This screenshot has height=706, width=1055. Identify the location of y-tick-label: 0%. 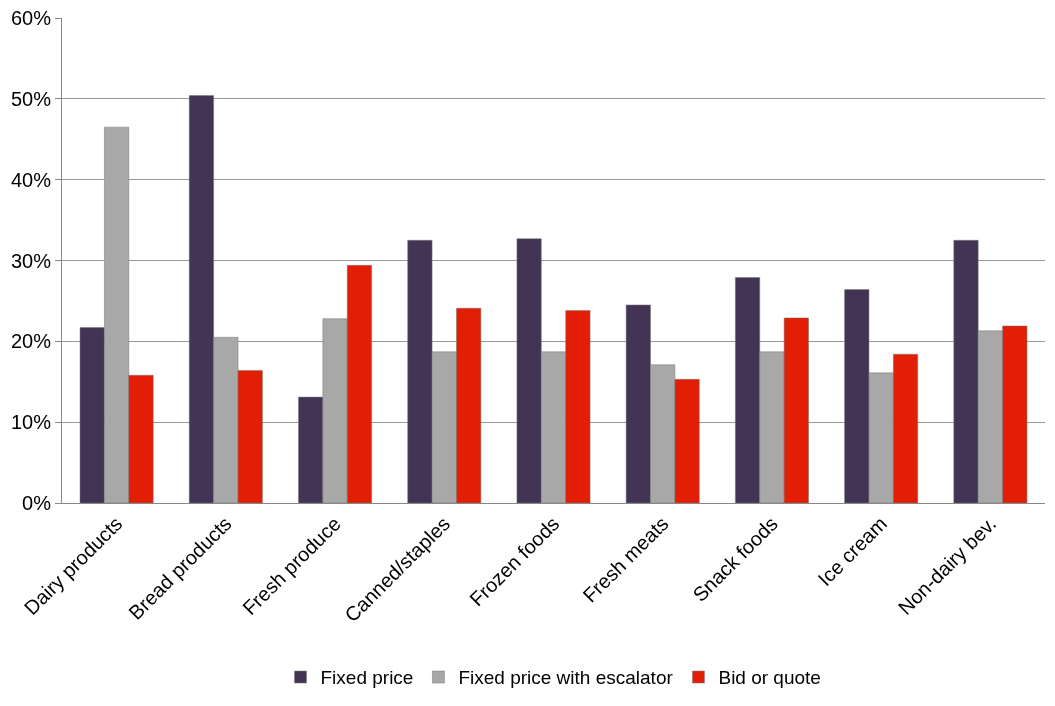
(37, 503).